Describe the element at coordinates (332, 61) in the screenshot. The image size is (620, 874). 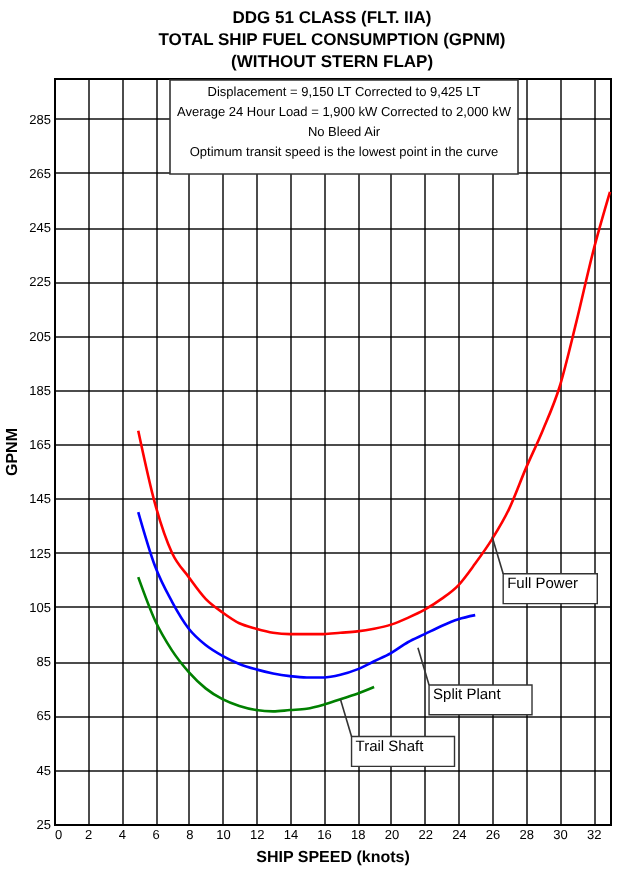
I see `text: (WITHOUT STERN FLAP)` at that location.